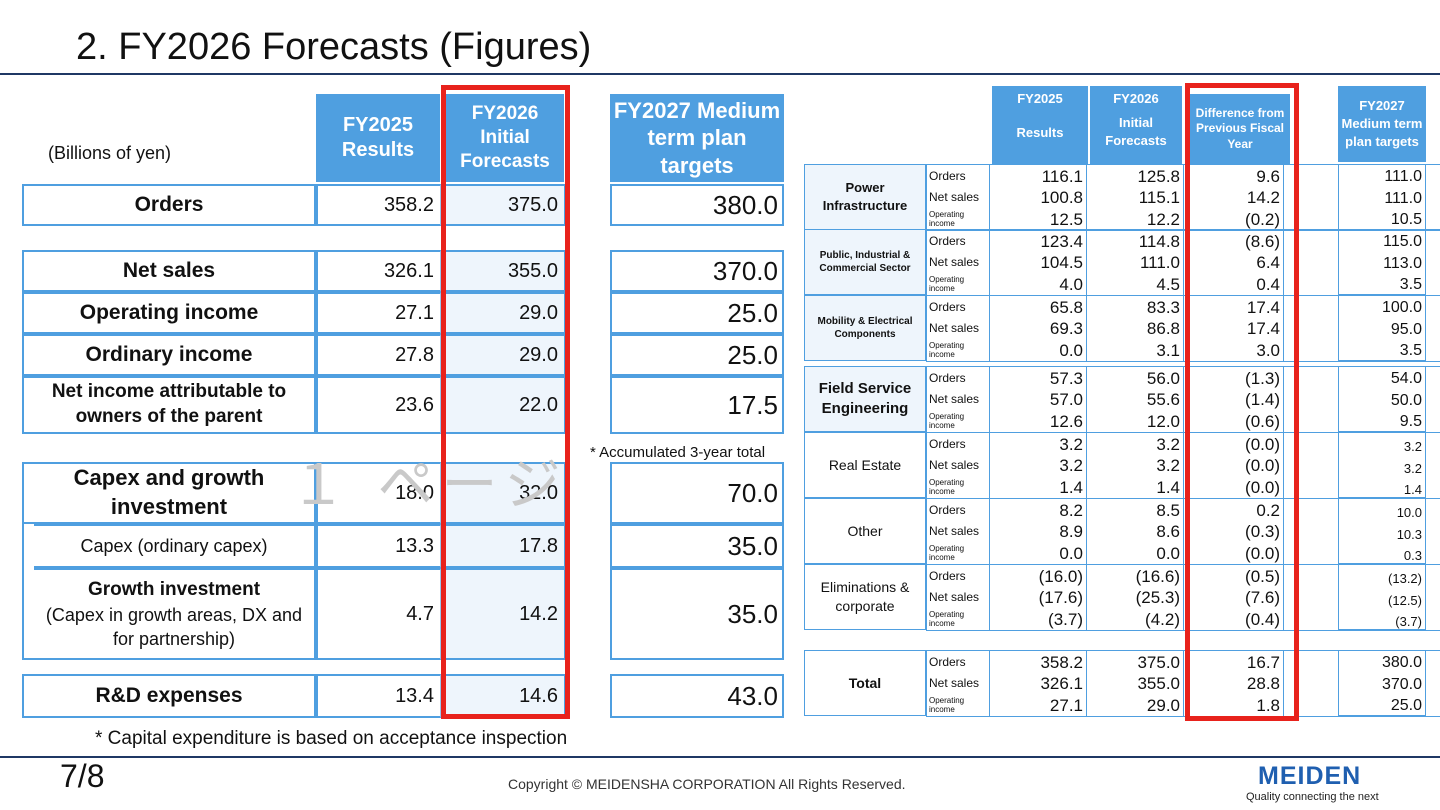 This screenshot has height=810, width=1440. I want to click on segment-label: Power Infrastructure, so click(865, 197).